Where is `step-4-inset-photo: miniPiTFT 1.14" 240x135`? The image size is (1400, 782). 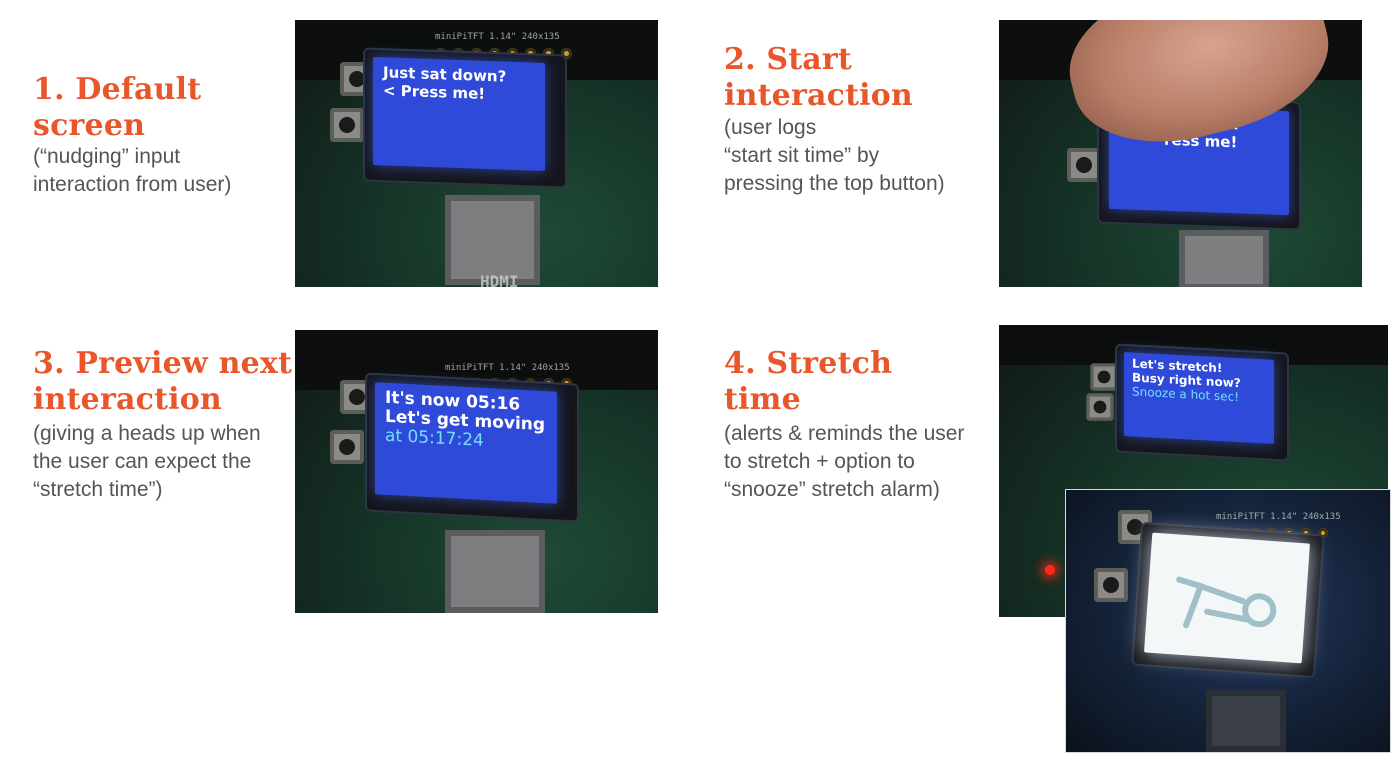
step-4-inset-photo: miniPiTFT 1.14" 240x135 is located at coordinates (1228, 621).